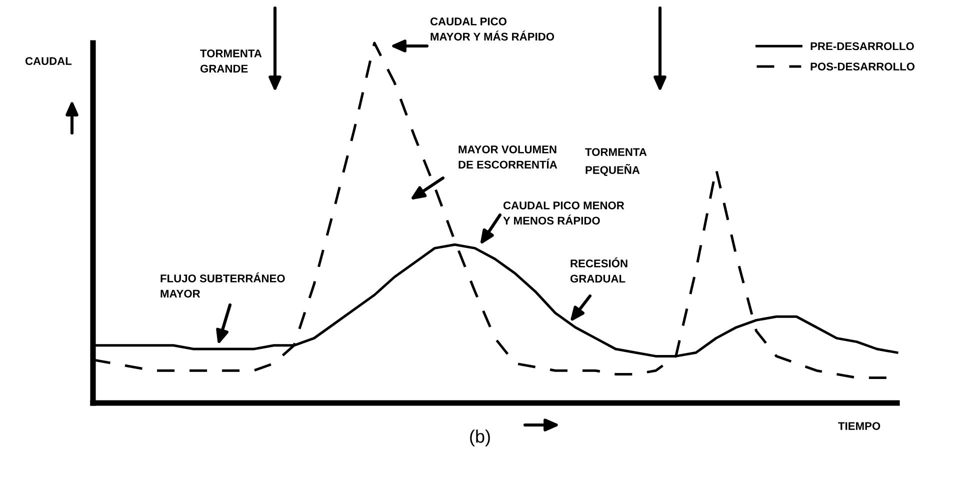 Image resolution: width=959 pixels, height=483 pixels. What do you see at coordinates (862, 46) in the screenshot?
I see `legend-label: PRE-DESARROLLO` at bounding box center [862, 46].